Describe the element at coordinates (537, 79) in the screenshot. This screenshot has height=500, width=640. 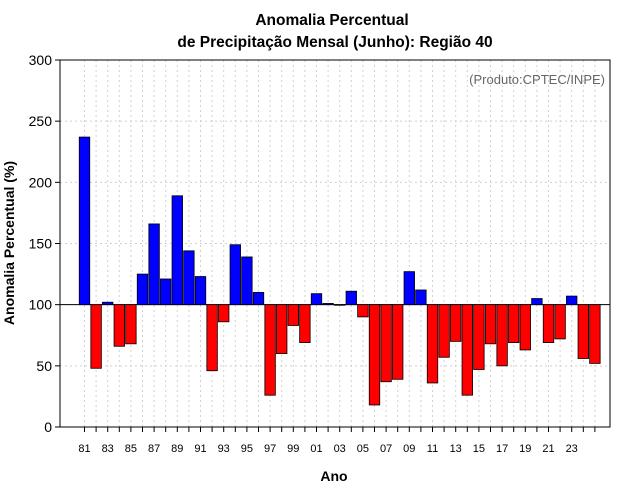
I see `credit-label: (Produto:CPTEC/INPE)` at that location.